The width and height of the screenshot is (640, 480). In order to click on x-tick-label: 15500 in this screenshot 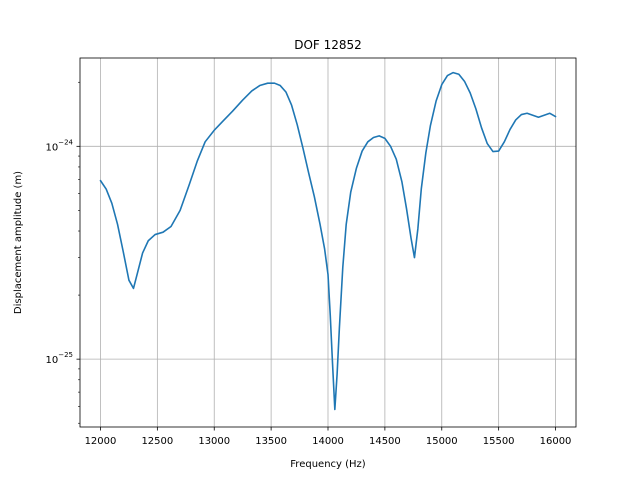, I will do `click(499, 441)`.